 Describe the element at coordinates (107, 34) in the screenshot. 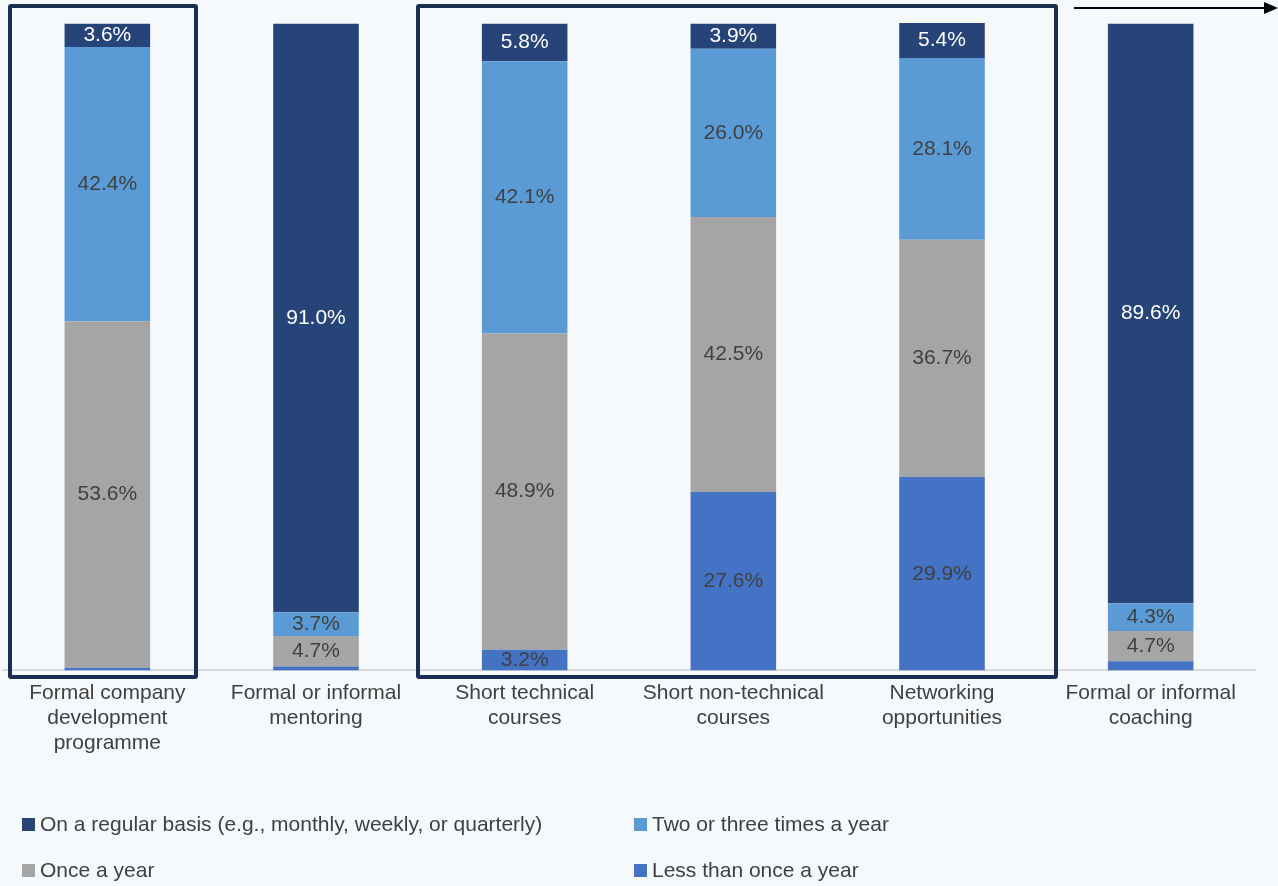

I see `data-label: 3.6%` at that location.